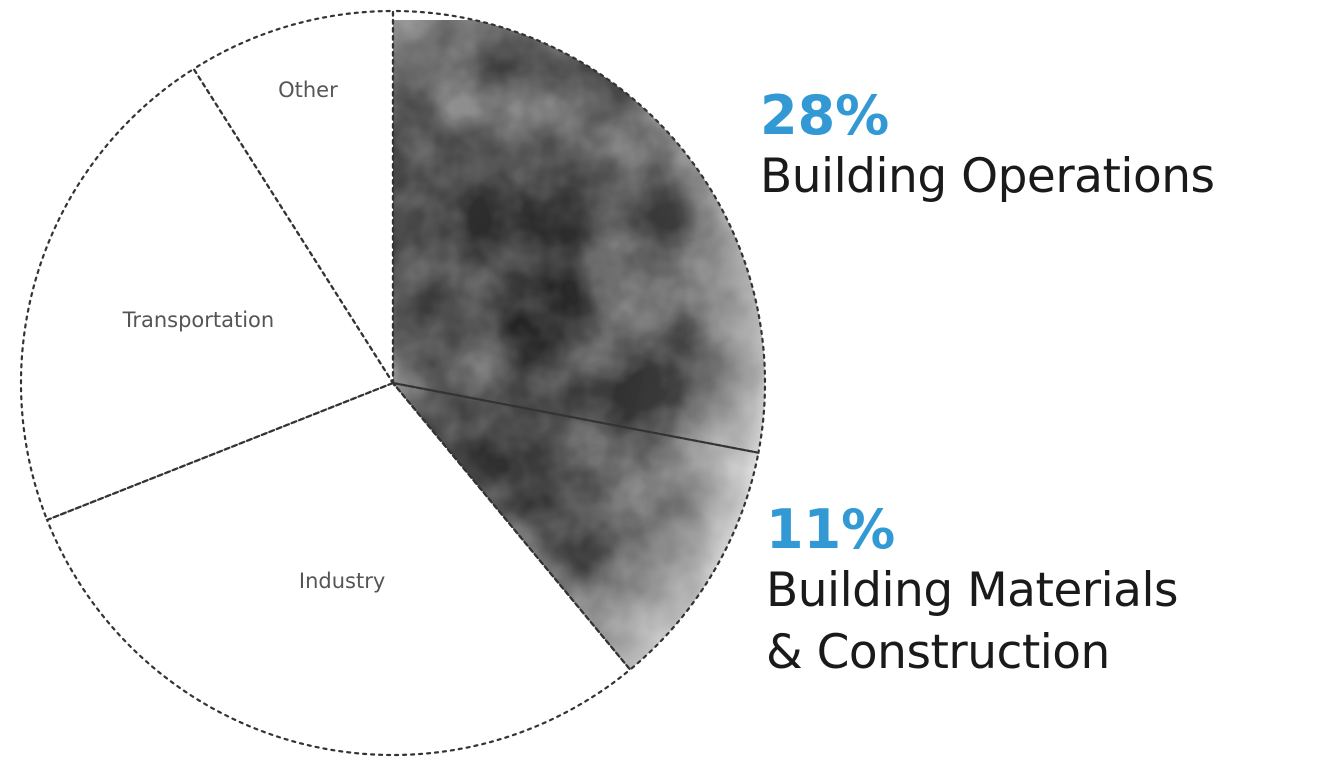 Image resolution: width=1332 pixels, height=761 pixels. Describe the element at coordinates (825, 115) in the screenshot. I see `callout-operations-percent: 28%` at that location.